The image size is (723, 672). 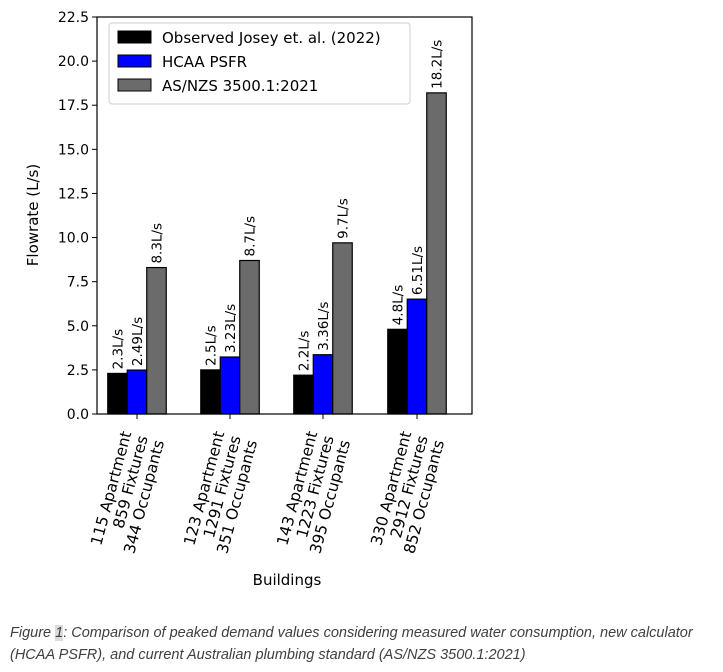 I want to click on bar-value-label: 2.49L/s, so click(x=138, y=341).